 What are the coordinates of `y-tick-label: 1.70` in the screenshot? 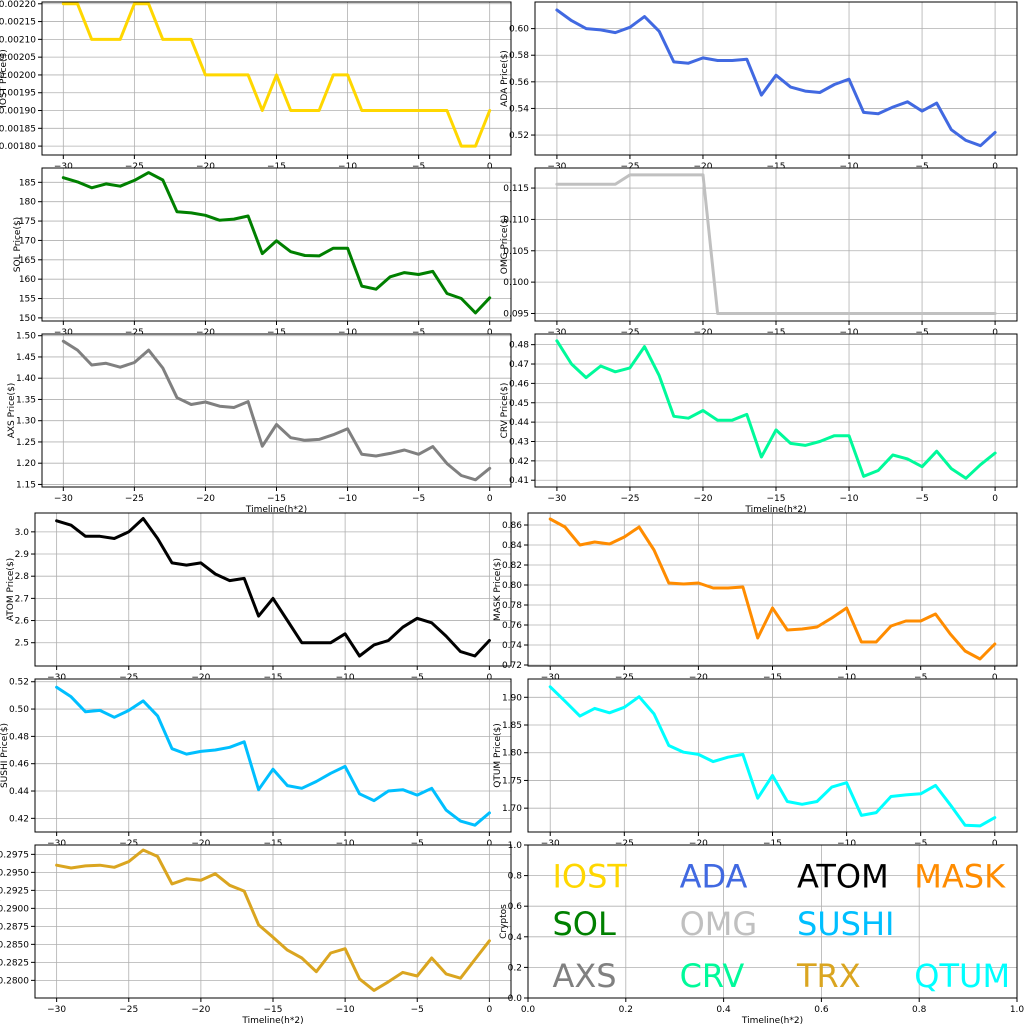 It's located at (512, 809).